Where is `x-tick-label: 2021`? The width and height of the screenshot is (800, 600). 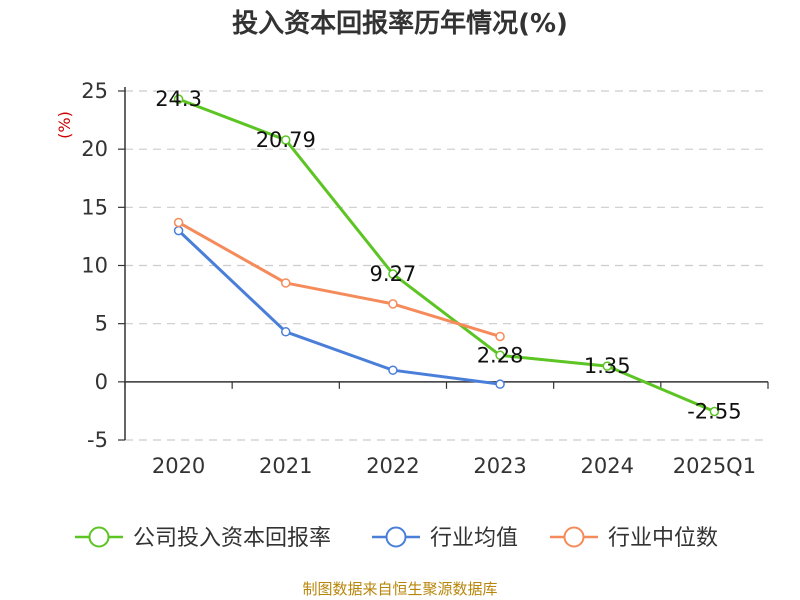
x-tick-label: 2021 is located at coordinates (285, 466).